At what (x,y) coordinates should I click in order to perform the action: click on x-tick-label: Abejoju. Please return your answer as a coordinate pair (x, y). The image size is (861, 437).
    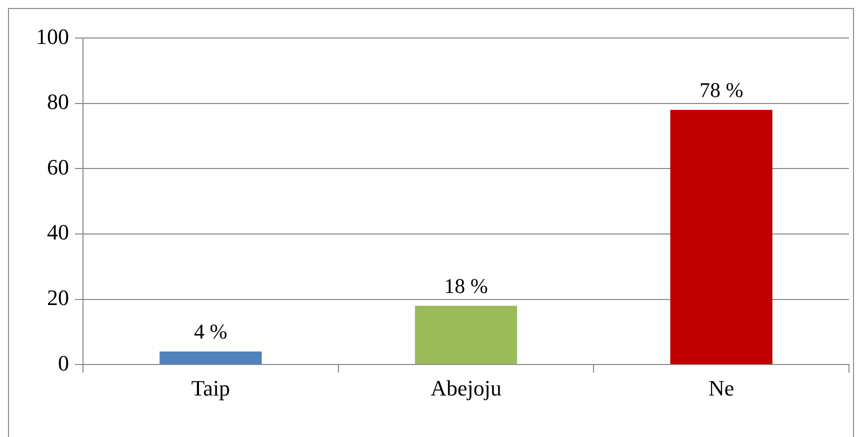
    Looking at the image, I should click on (466, 388).